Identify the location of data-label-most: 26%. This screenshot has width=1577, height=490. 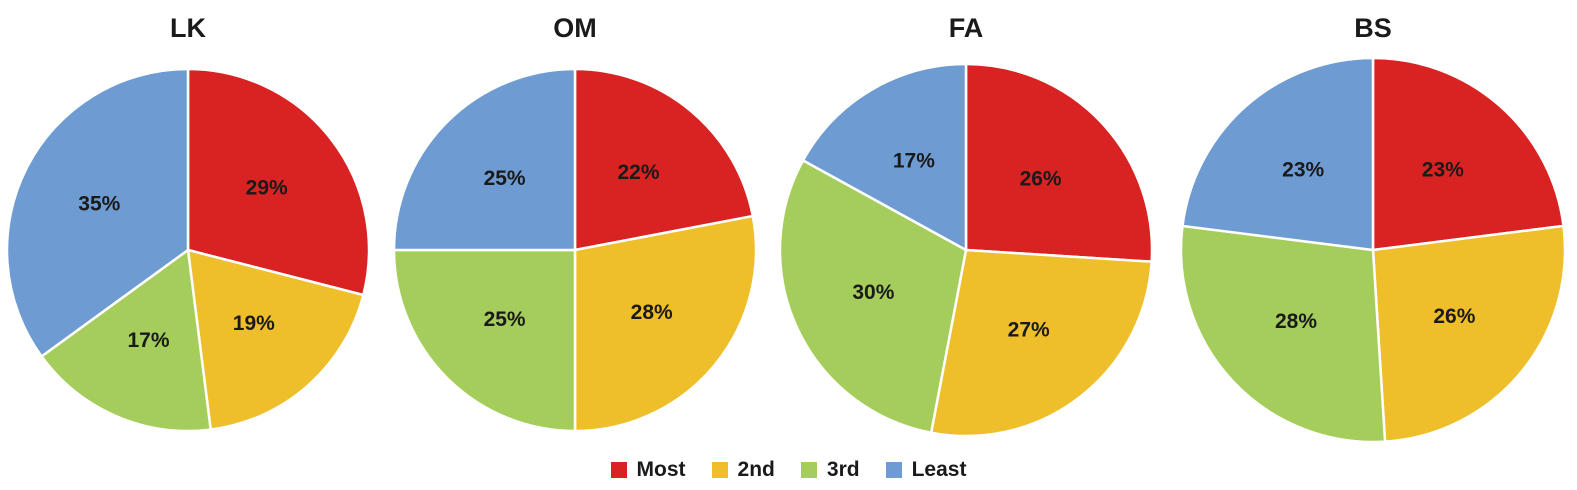
(1041, 179).